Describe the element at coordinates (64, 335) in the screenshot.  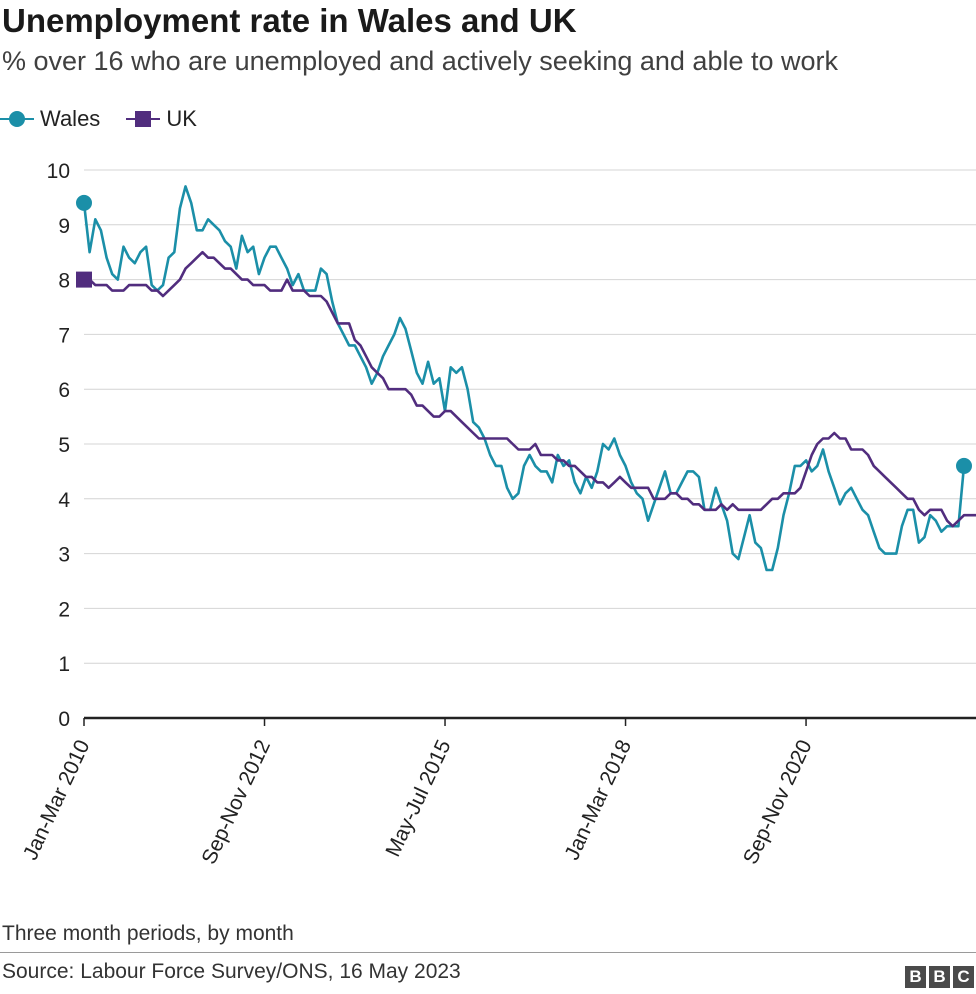
I see `y-tick-label: 7` at that location.